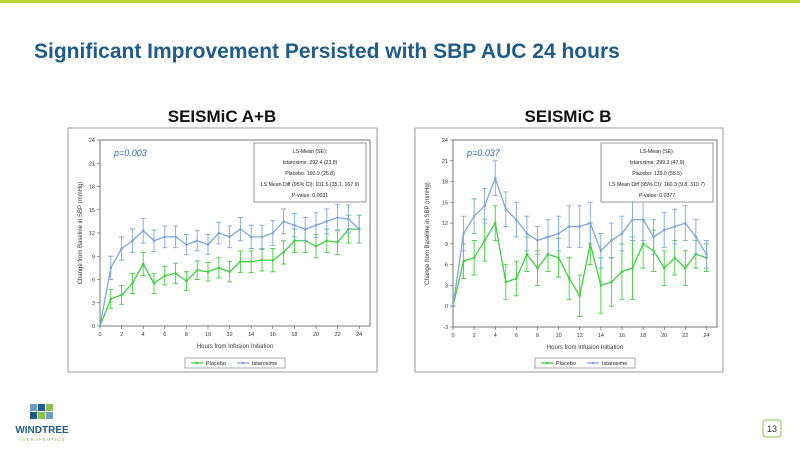 Image resolution: width=800 pixels, height=455 pixels. What do you see at coordinates (706, 336) in the screenshot?
I see `x-tick-label: 24` at bounding box center [706, 336].